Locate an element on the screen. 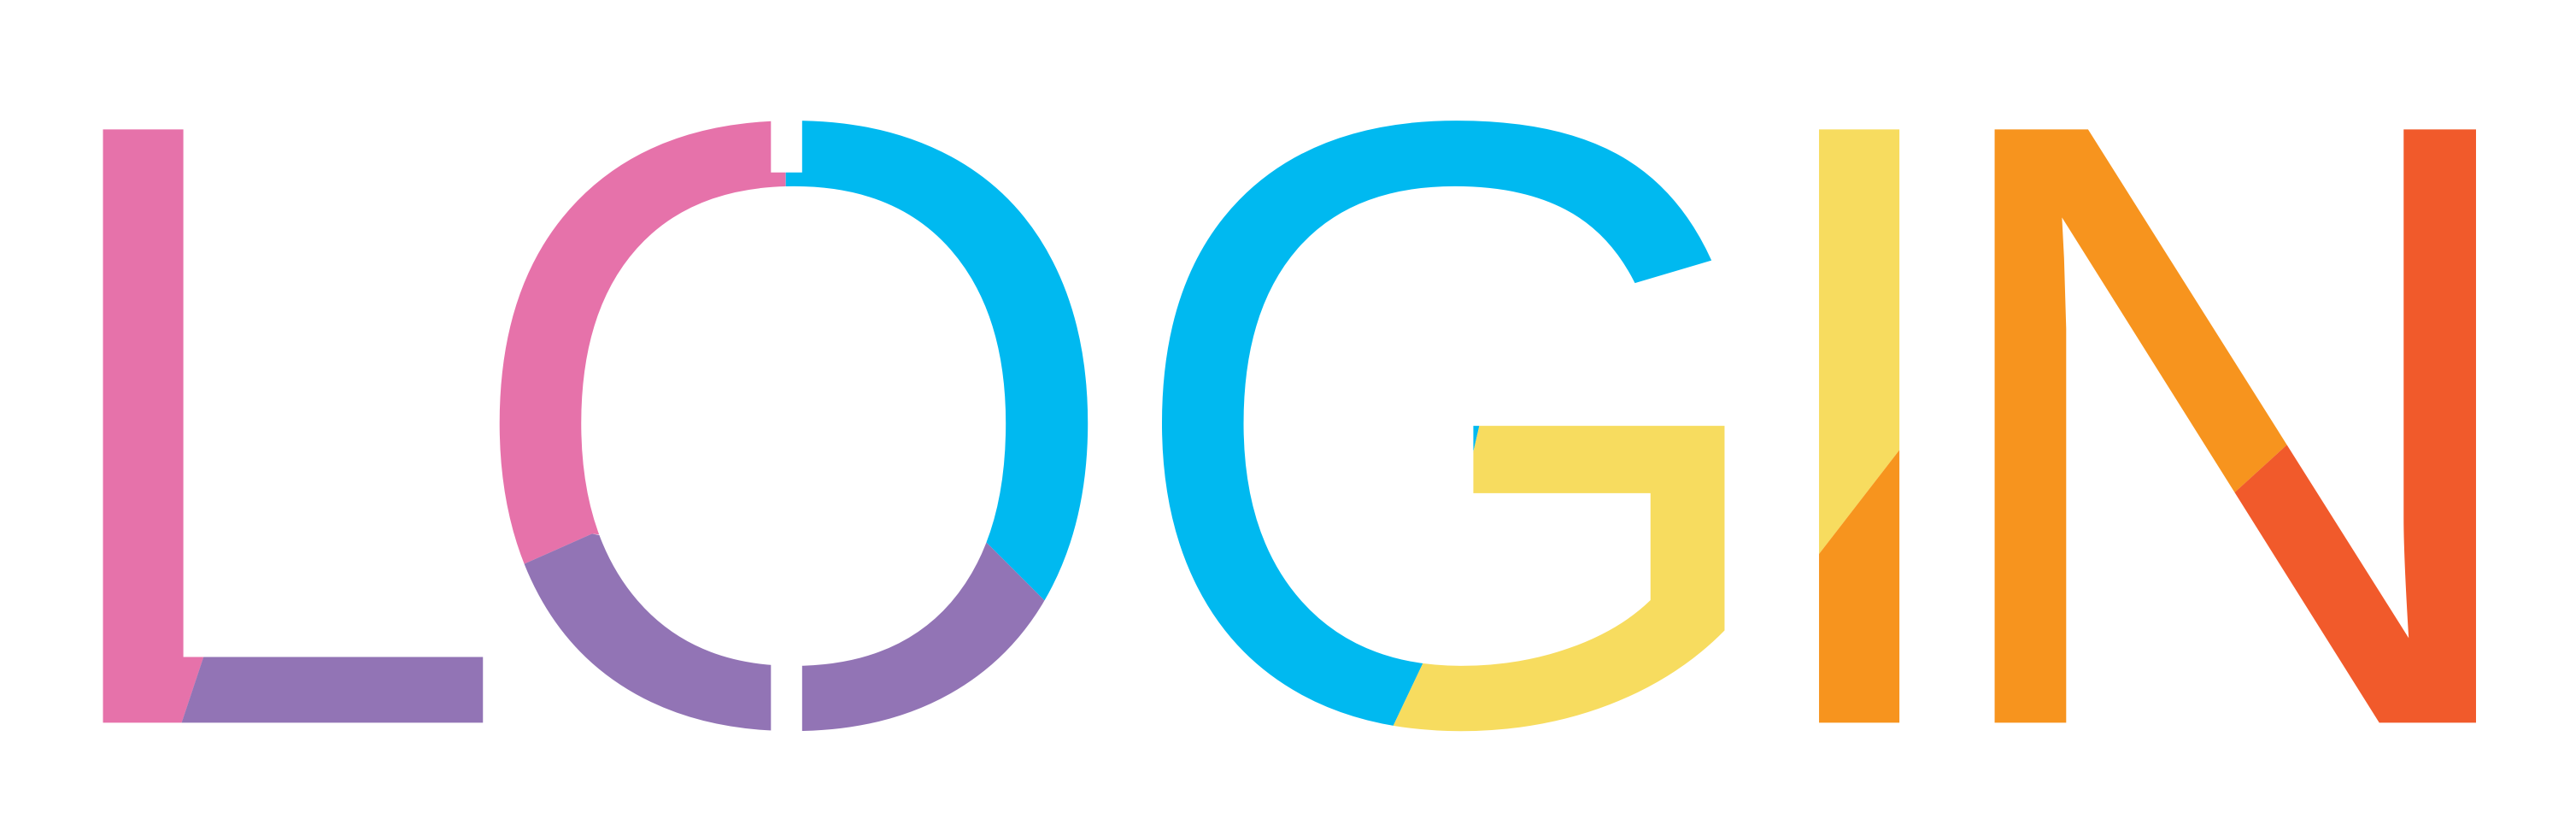  o-gap-top is located at coordinates (786, 119).